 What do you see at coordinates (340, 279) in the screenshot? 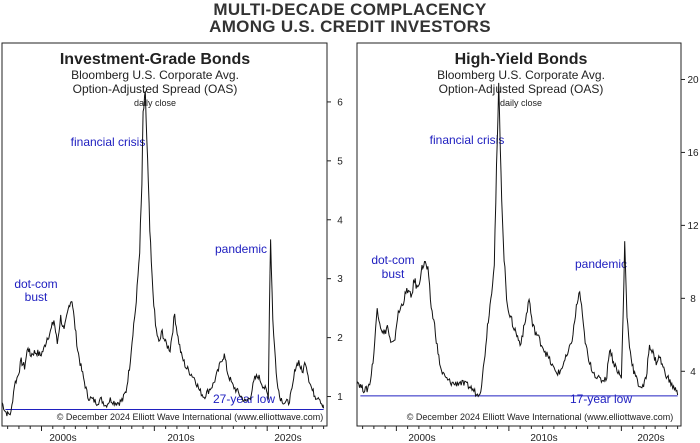
I see `y-tick-label: 3` at bounding box center [340, 279].